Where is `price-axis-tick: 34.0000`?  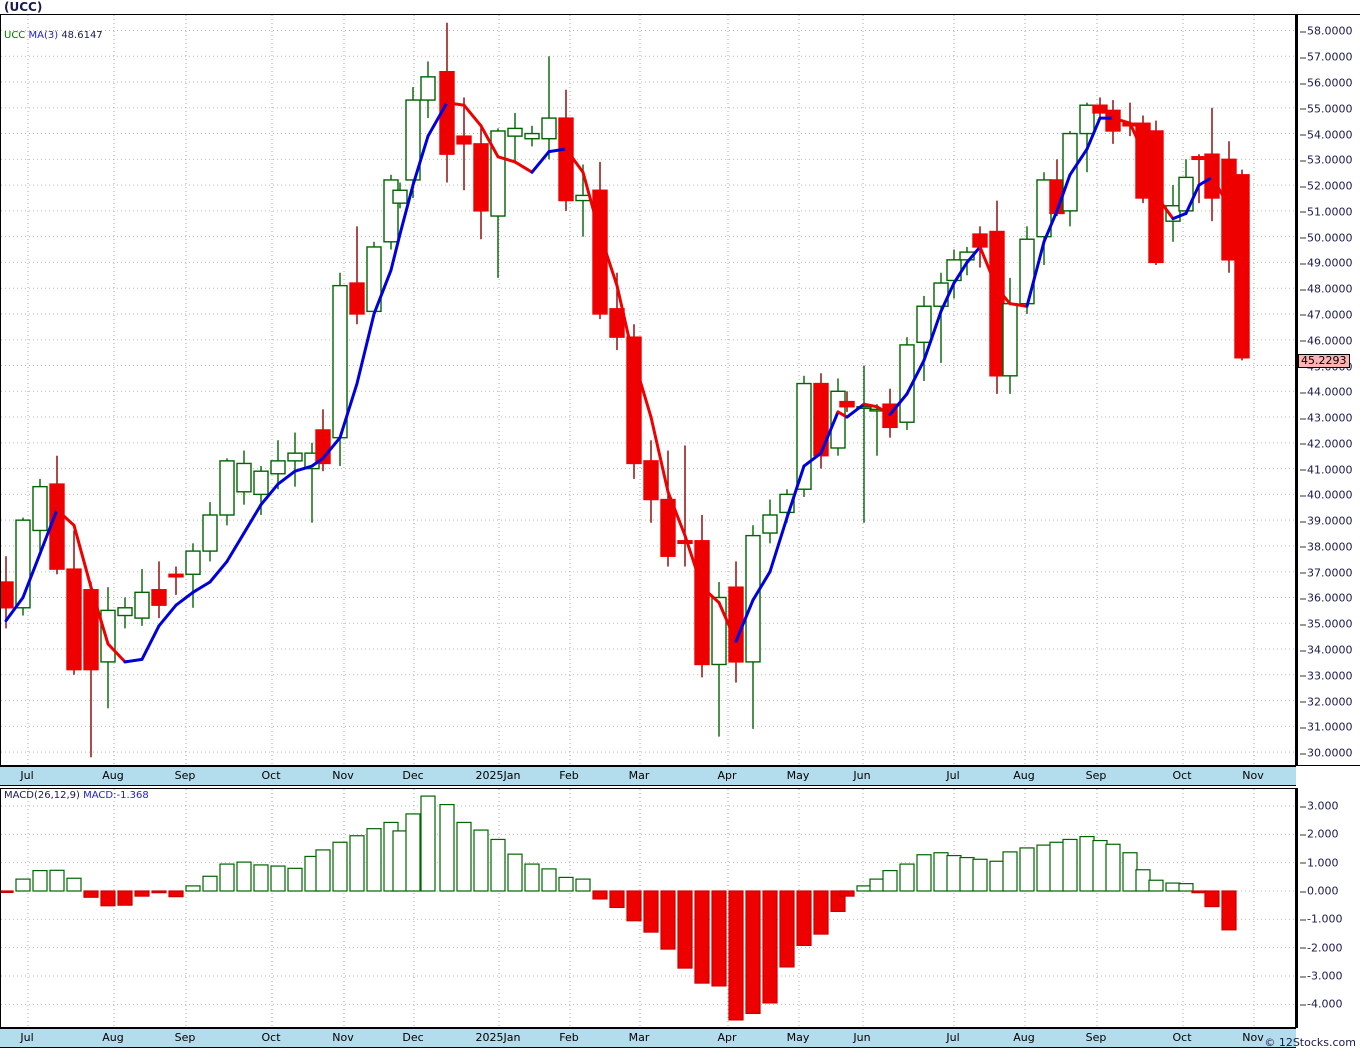
price-axis-tick: 34.0000 is located at coordinates (1326, 650).